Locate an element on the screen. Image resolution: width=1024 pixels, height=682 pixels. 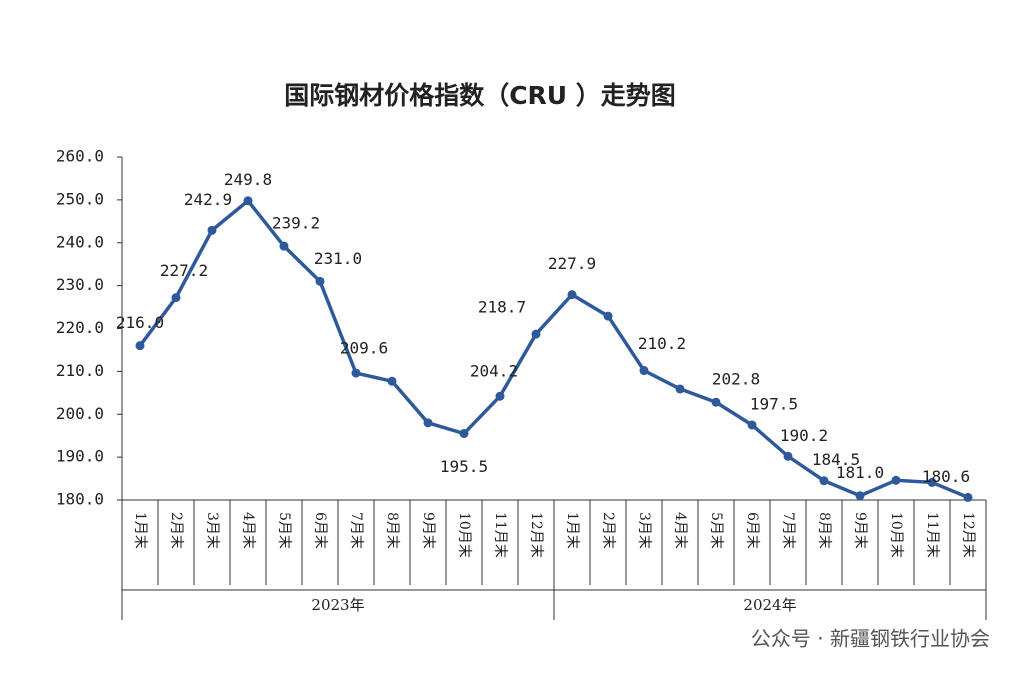
y-tick-label: 250.0 is located at coordinates (80, 198).